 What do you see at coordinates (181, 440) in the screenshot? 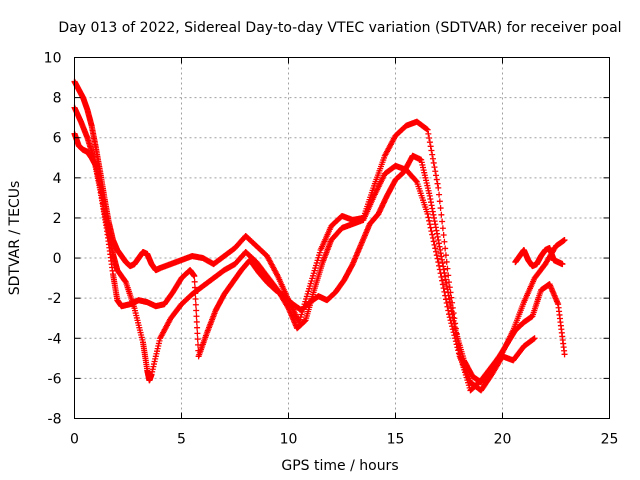
I see `x-tick-label: 5` at bounding box center [181, 440].